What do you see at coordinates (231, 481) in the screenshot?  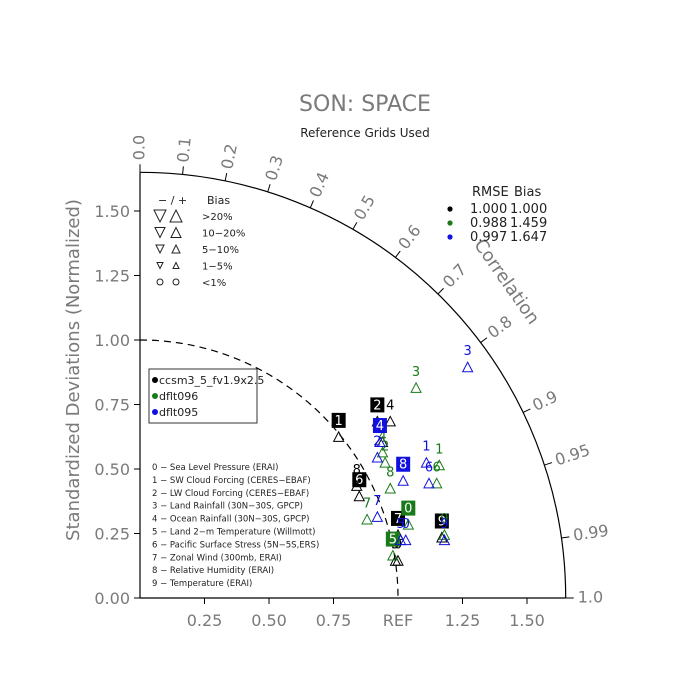 I see `variable-label: 1 − SW Cloud Forcing (CERES−EBAF)` at bounding box center [231, 481].